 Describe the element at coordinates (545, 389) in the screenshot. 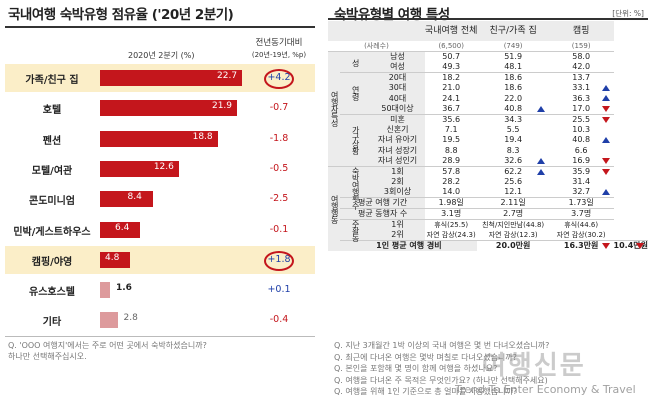

I see `watermark-tagline: Trend To Enter Economy & Travel` at that location.